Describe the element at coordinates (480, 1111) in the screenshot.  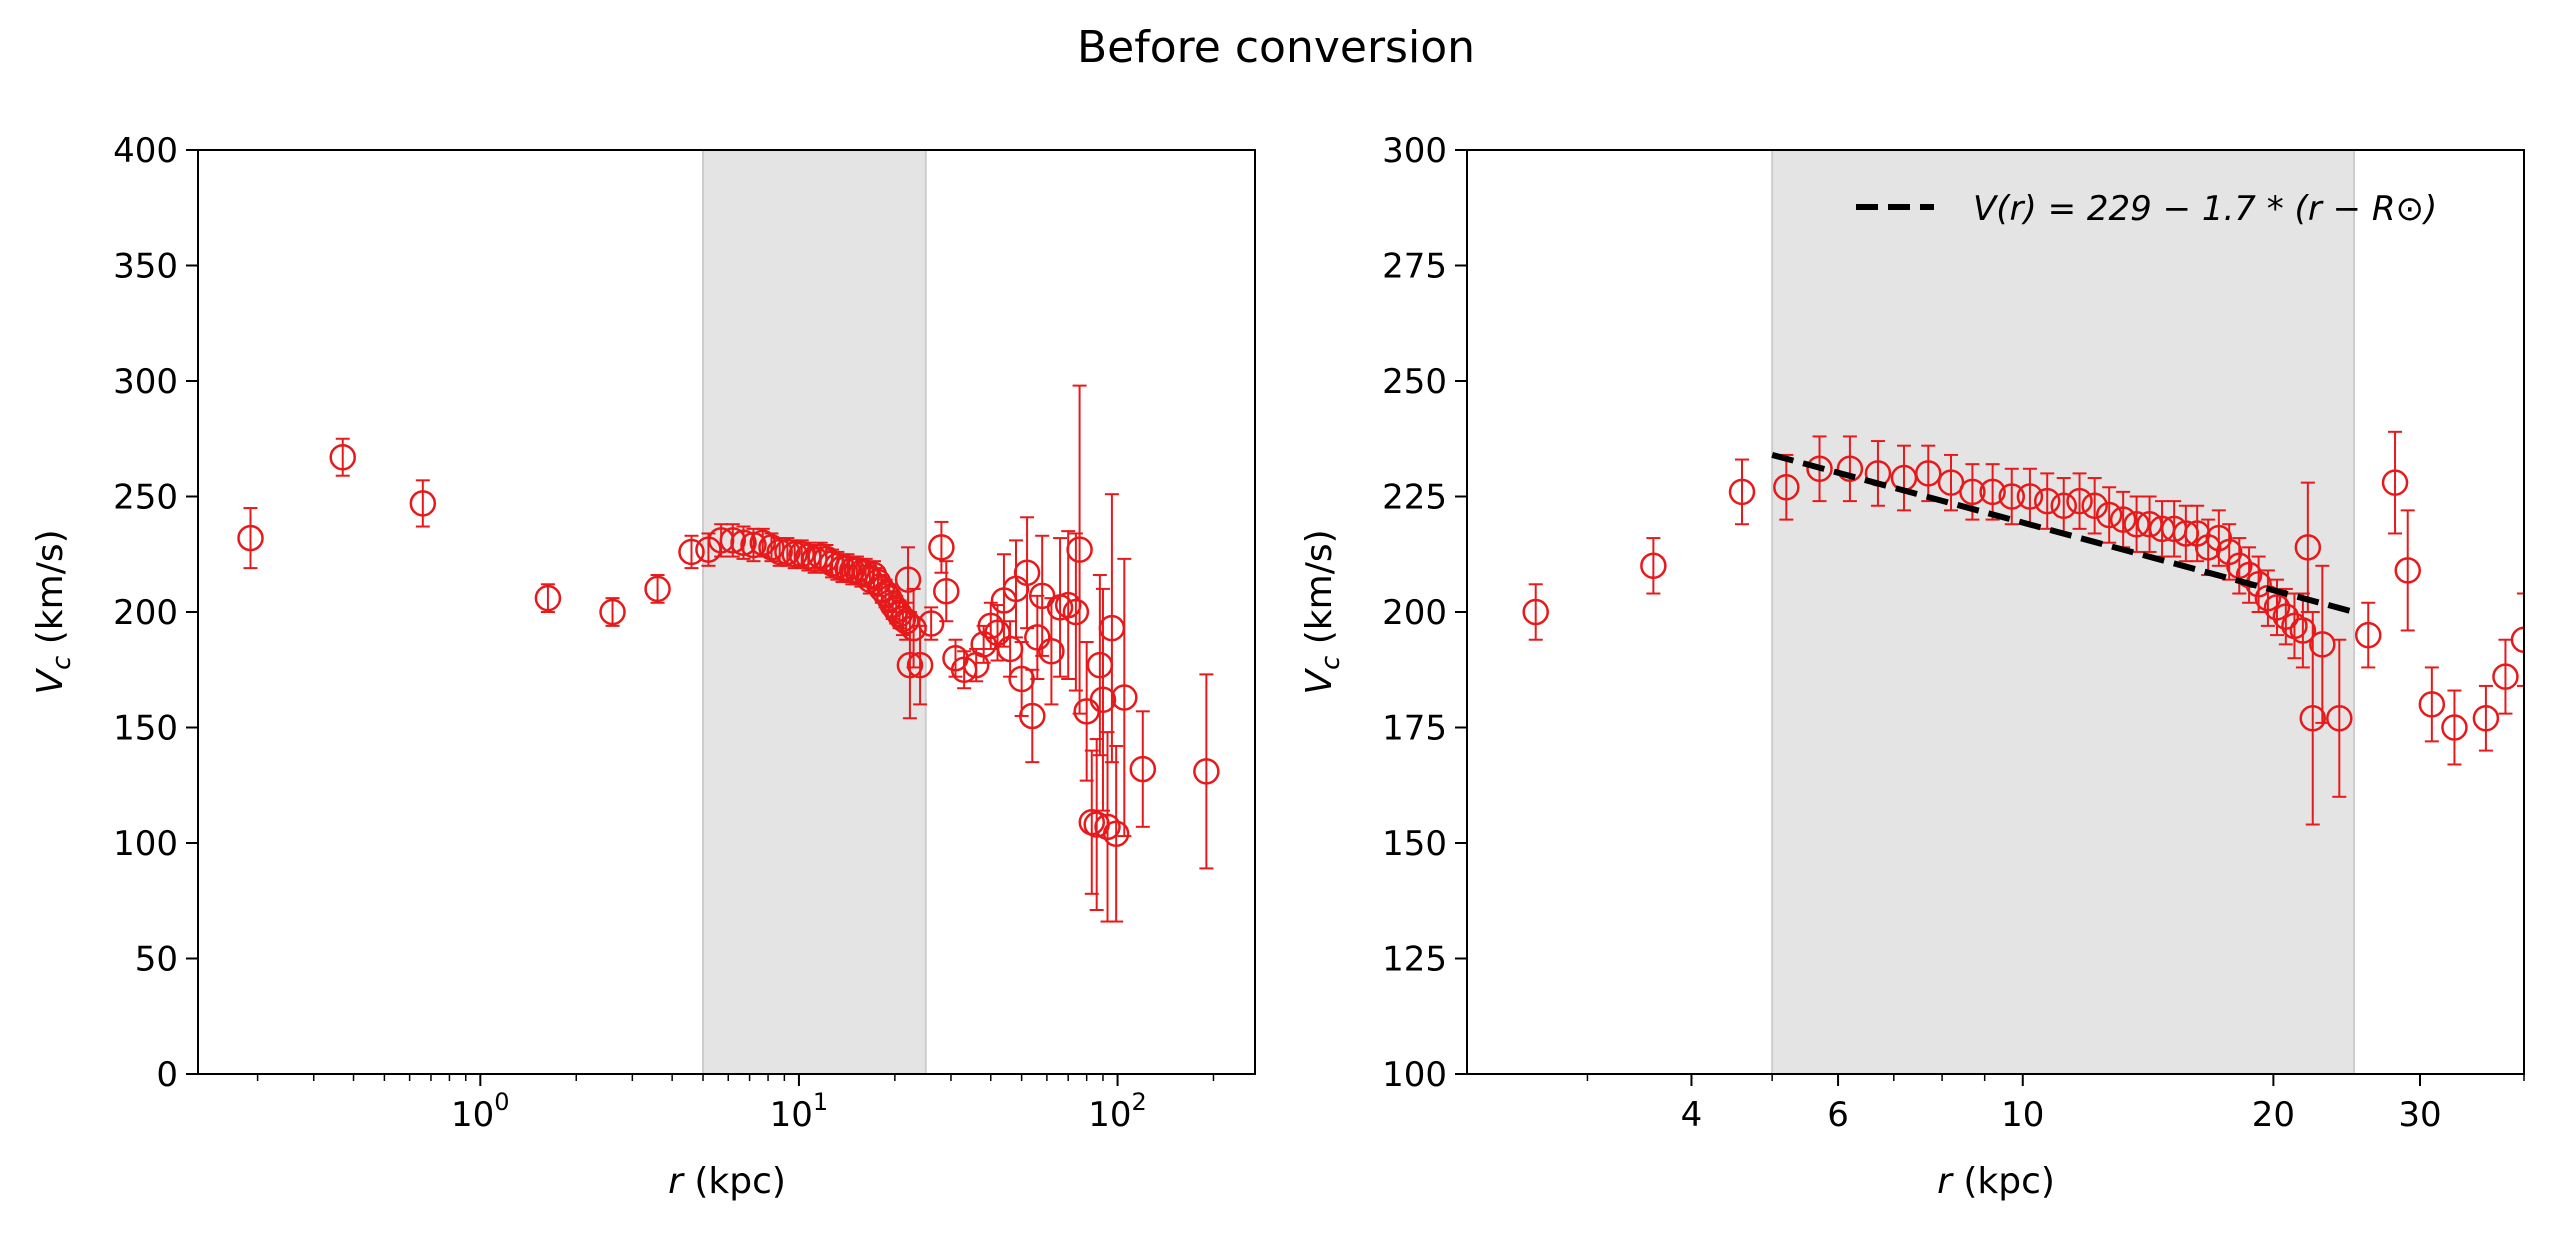
I see `x-tick-label: 100` at that location.